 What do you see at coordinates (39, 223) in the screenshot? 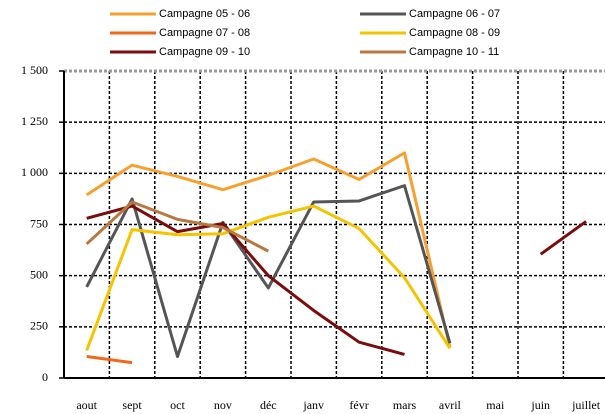
I see `y-tick-label: 750` at bounding box center [39, 223].